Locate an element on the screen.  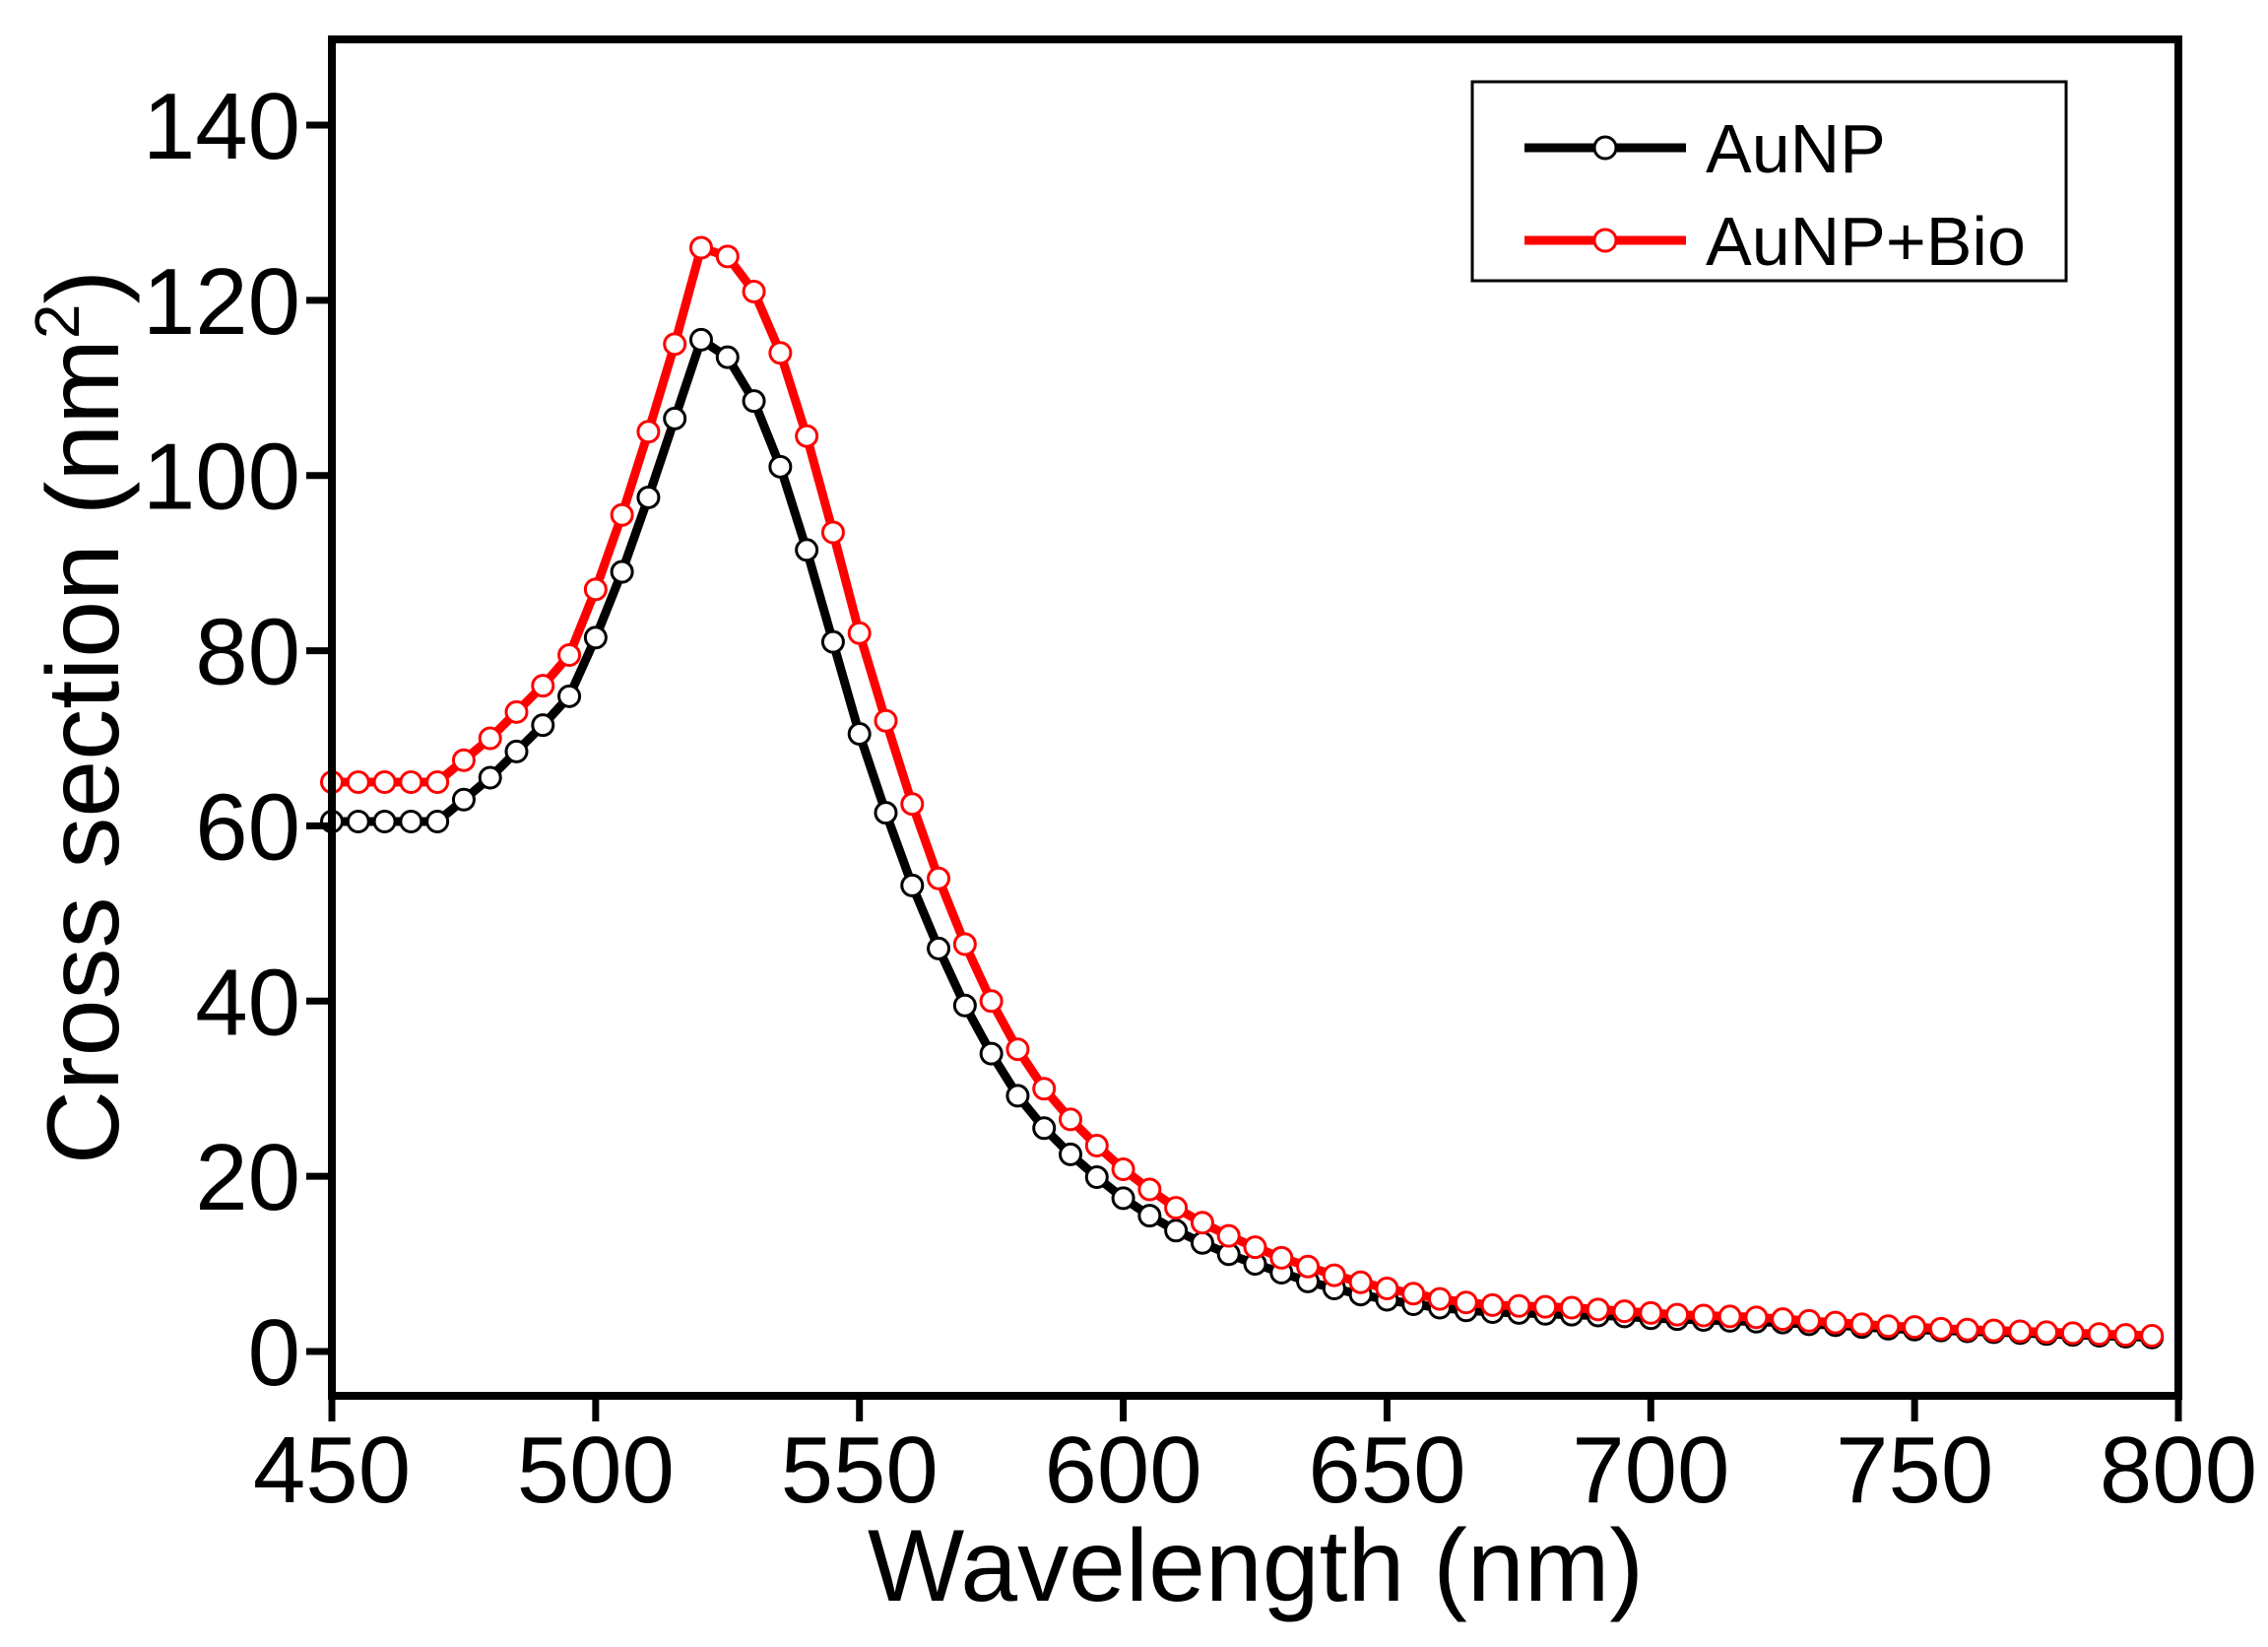
x-tick-label: 750 is located at coordinates (1915, 1470).